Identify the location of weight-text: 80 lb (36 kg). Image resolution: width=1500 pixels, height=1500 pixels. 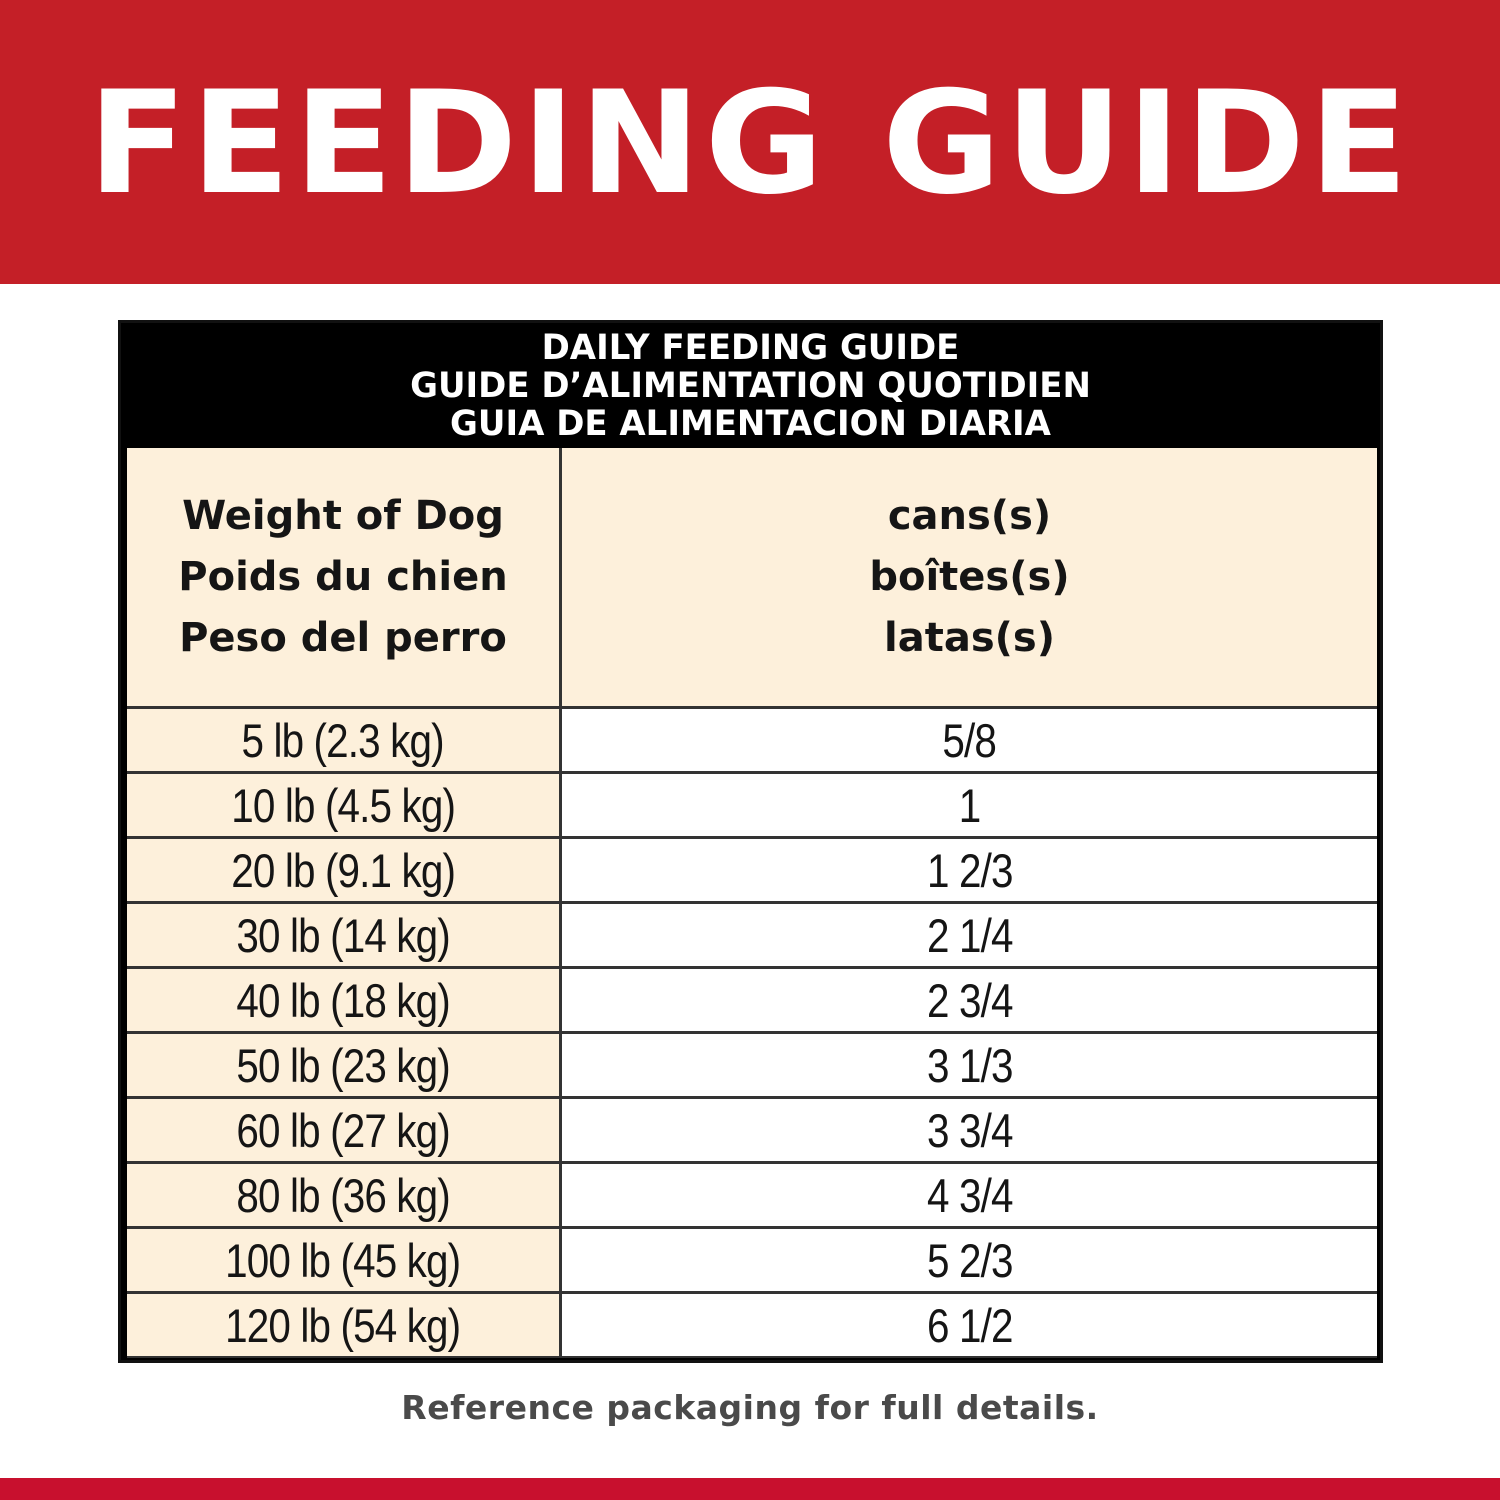
(343, 1195).